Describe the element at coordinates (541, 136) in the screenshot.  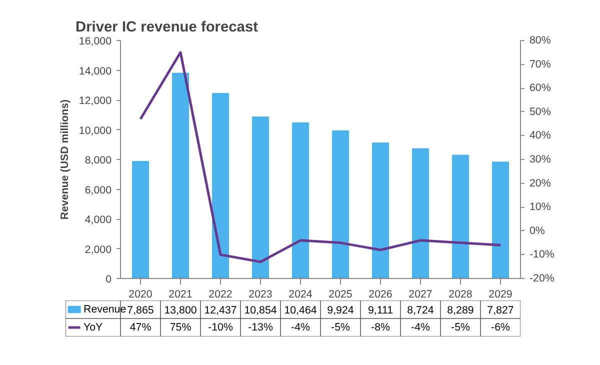
I see `y2-tick-label: 40%` at that location.